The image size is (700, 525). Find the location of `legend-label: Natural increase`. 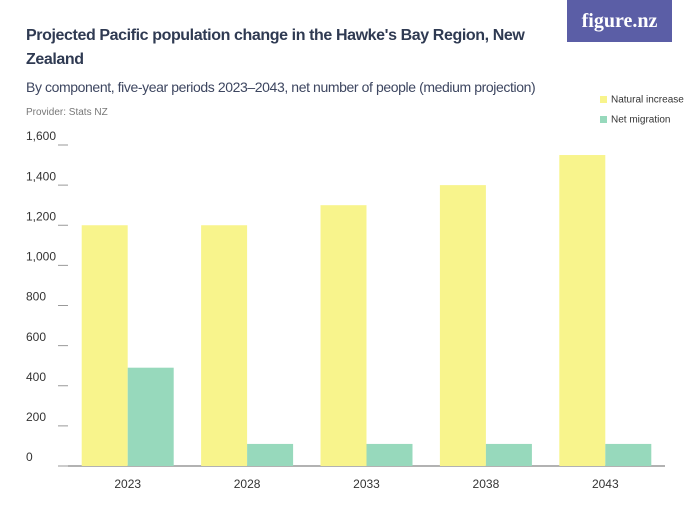

legend-label: Natural increase is located at coordinates (647, 100).